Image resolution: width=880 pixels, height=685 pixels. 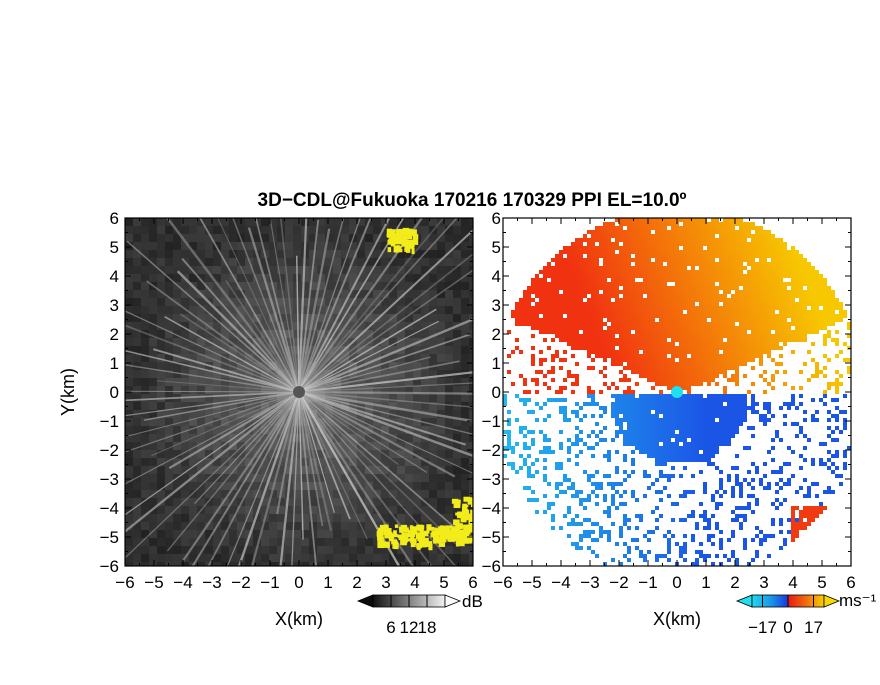 What do you see at coordinates (114, 334) in the screenshot?
I see `snr-y-tick-label: 2` at bounding box center [114, 334].